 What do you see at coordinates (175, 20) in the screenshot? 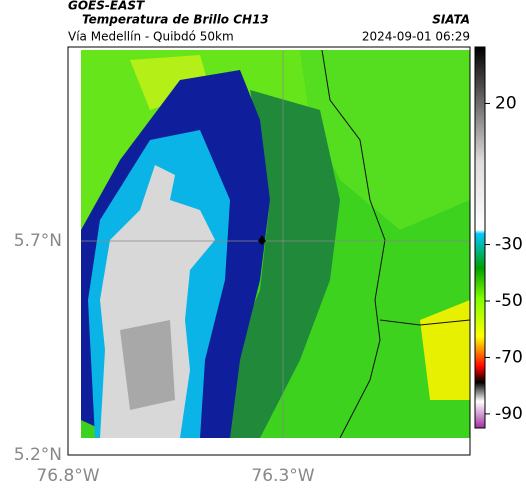
I see `subtitle: Temperatura de Brillo CH13` at bounding box center [175, 20].